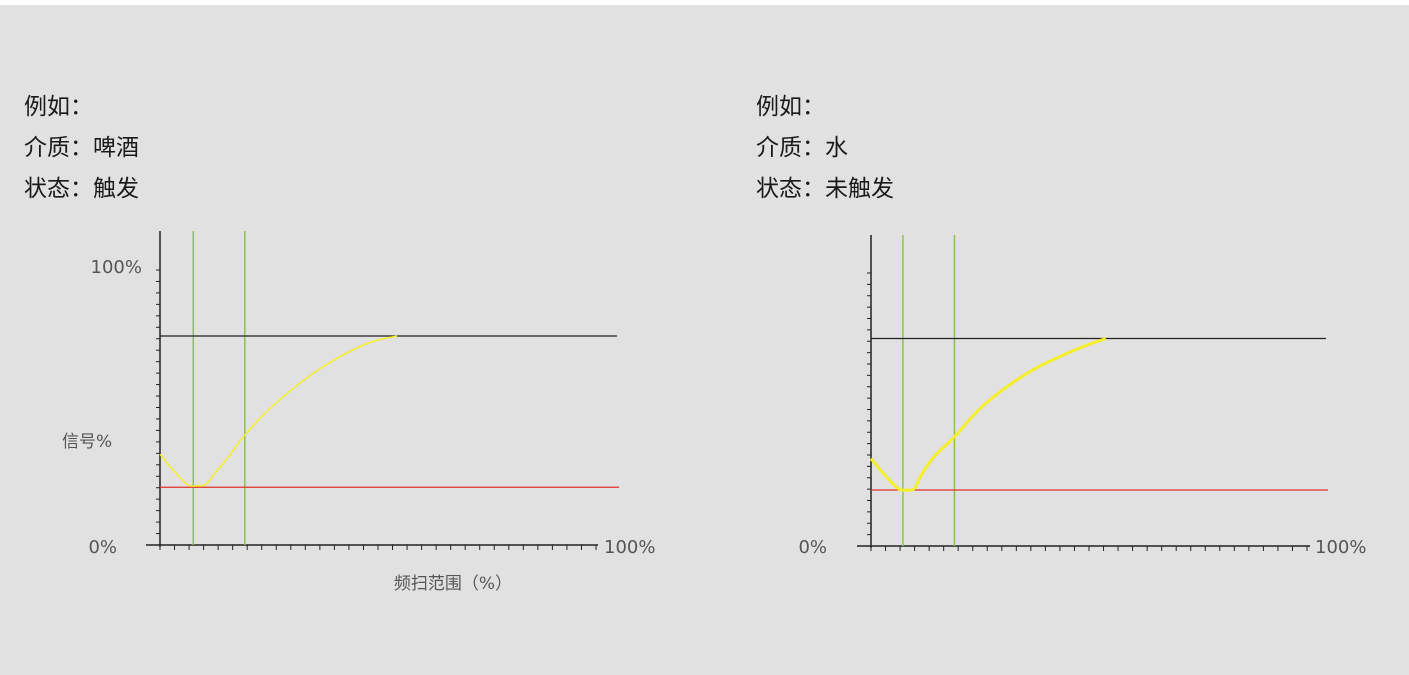  What do you see at coordinates (116, 267) in the screenshot?
I see `y-tick-label-top: 100%` at bounding box center [116, 267].